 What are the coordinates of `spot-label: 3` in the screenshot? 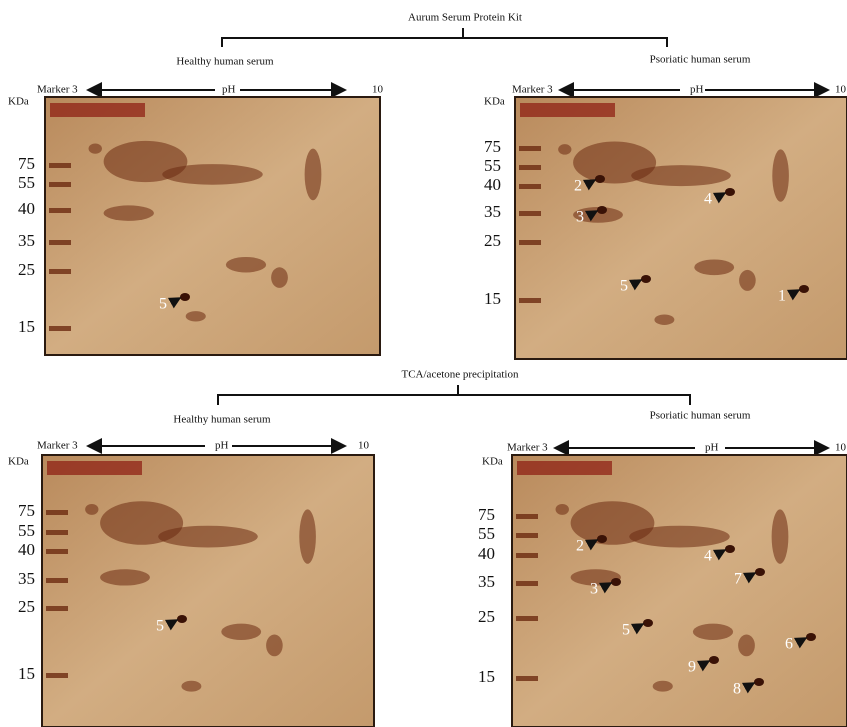 It's located at (580, 217).